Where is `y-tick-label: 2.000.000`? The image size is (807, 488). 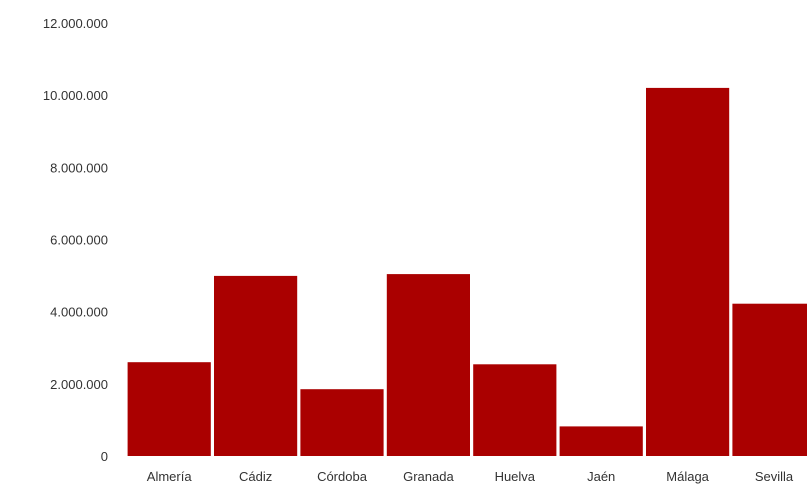 y-tick-label: 2.000.000 is located at coordinates (79, 384).